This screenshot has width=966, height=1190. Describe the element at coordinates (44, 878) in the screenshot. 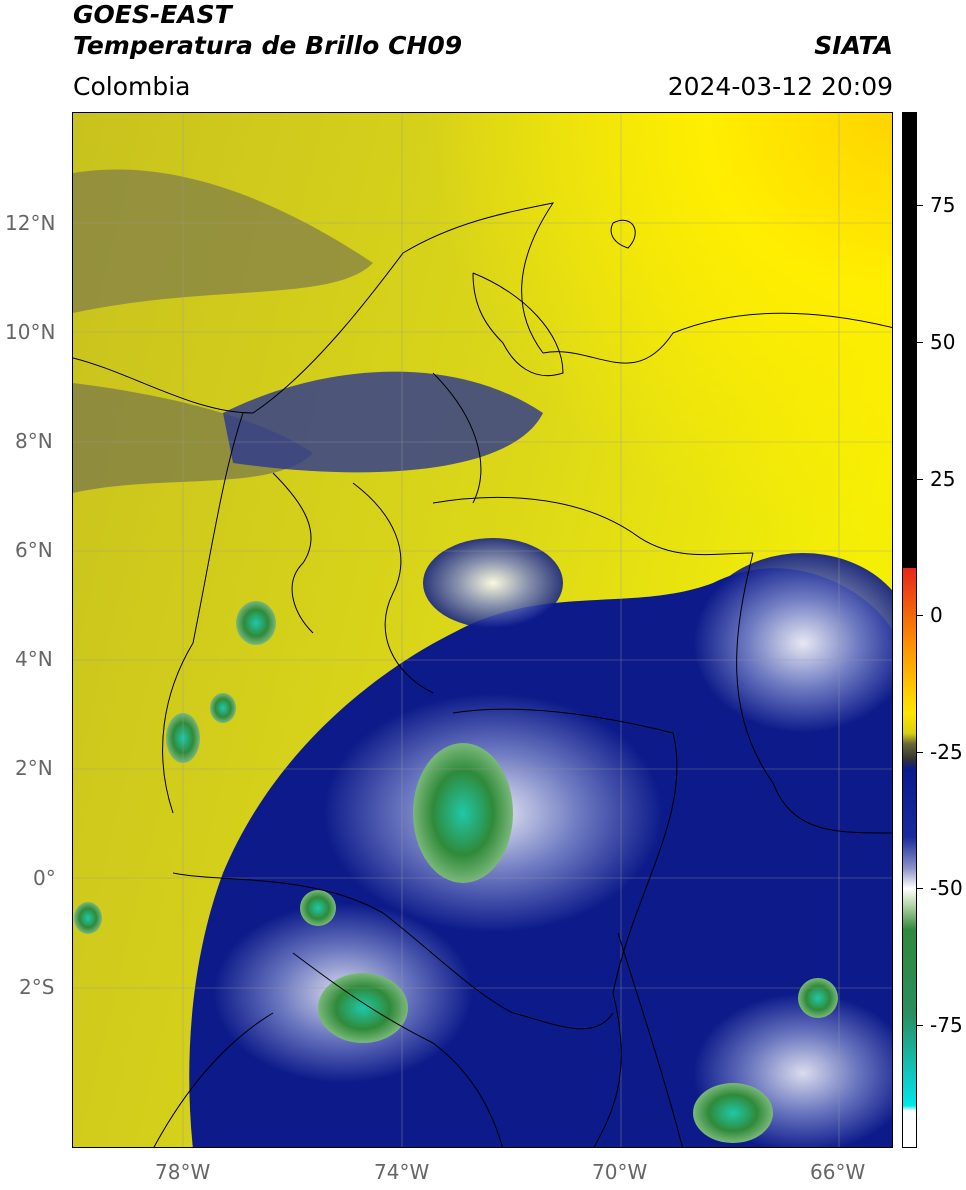

I see `lat-label-0: 0°` at that location.